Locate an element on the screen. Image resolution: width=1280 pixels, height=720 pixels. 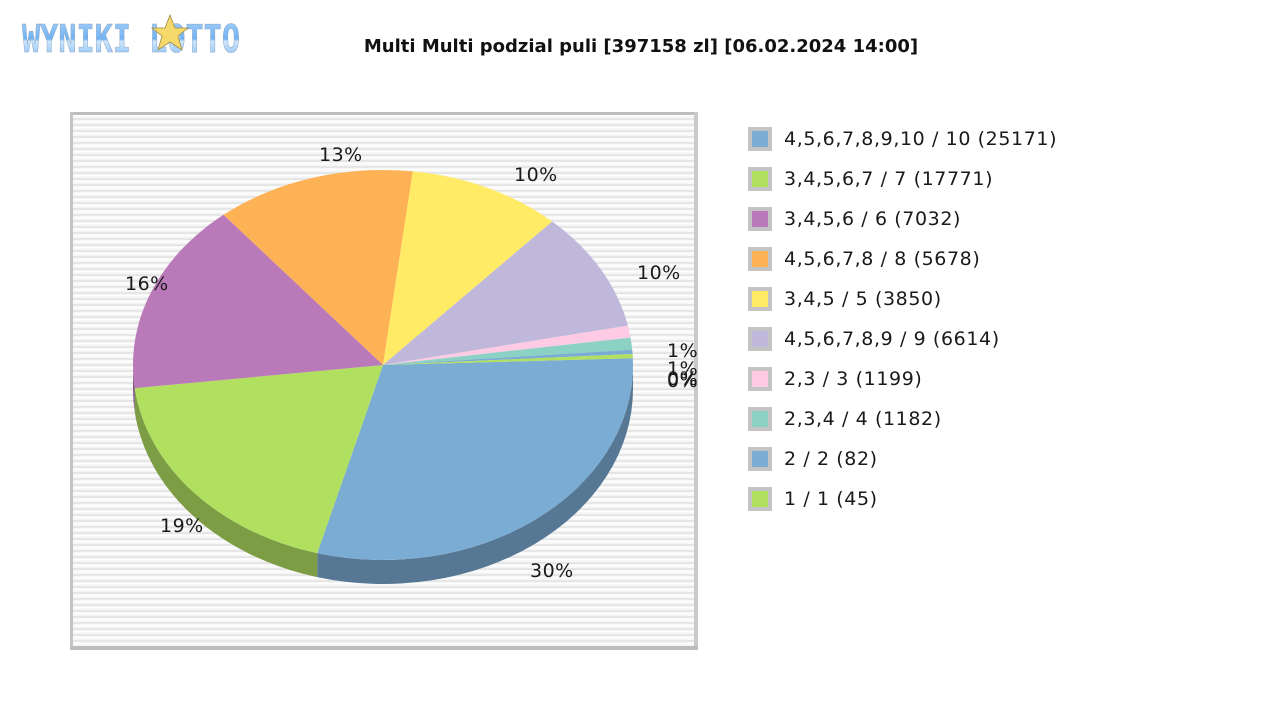
legend-label: 3,4,5,6,7 / 7 (17771) is located at coordinates (889, 179).